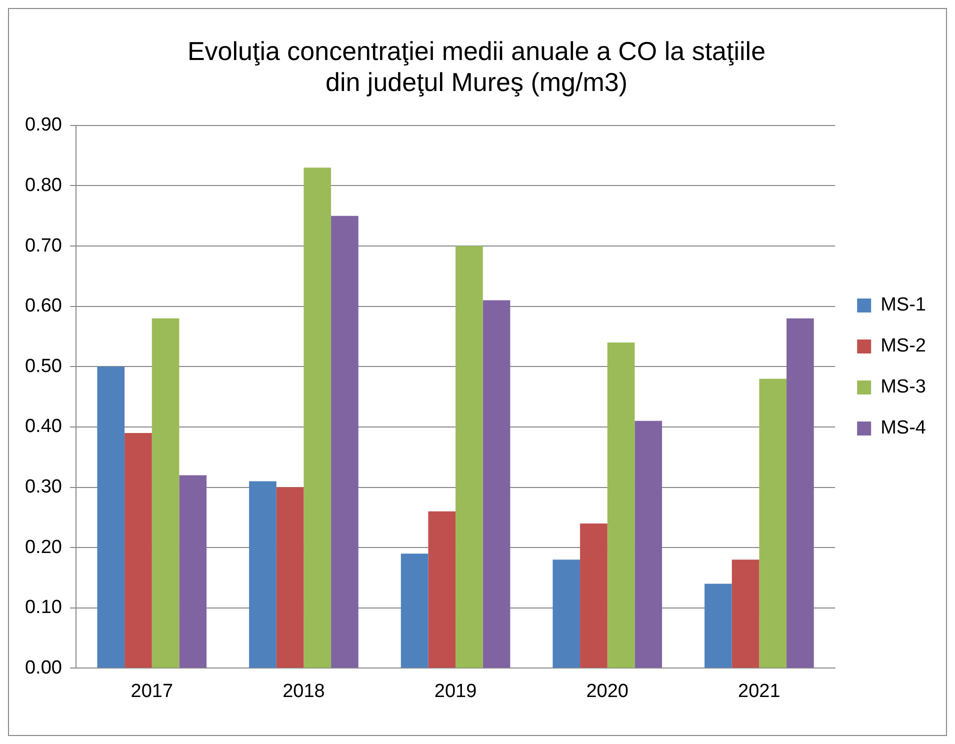 This screenshot has height=744, width=955. I want to click on legend-label: MS-2, so click(903, 346).